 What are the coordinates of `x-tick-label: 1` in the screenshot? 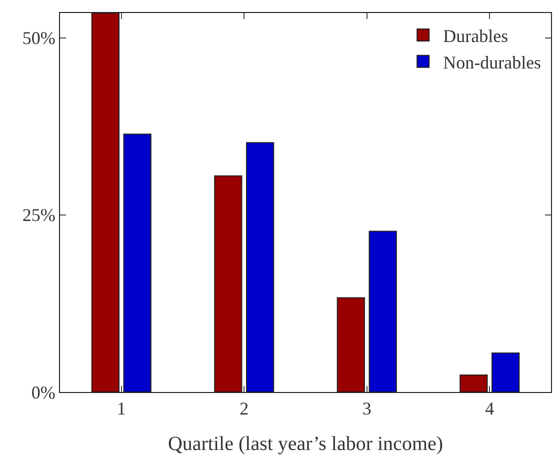 It's located at (121, 408).